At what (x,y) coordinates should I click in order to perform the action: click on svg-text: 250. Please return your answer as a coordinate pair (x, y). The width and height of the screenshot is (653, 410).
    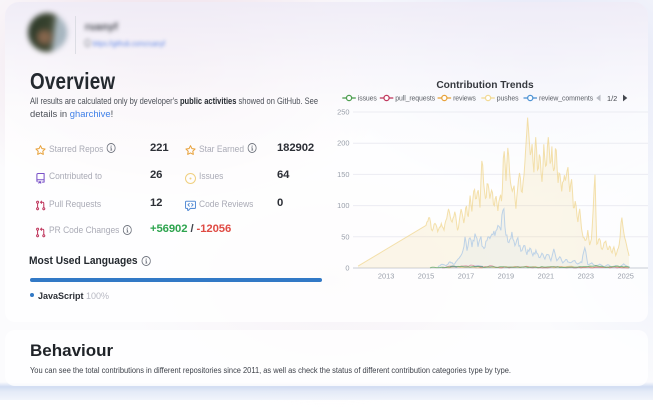
    Looking at the image, I should click on (343, 112).